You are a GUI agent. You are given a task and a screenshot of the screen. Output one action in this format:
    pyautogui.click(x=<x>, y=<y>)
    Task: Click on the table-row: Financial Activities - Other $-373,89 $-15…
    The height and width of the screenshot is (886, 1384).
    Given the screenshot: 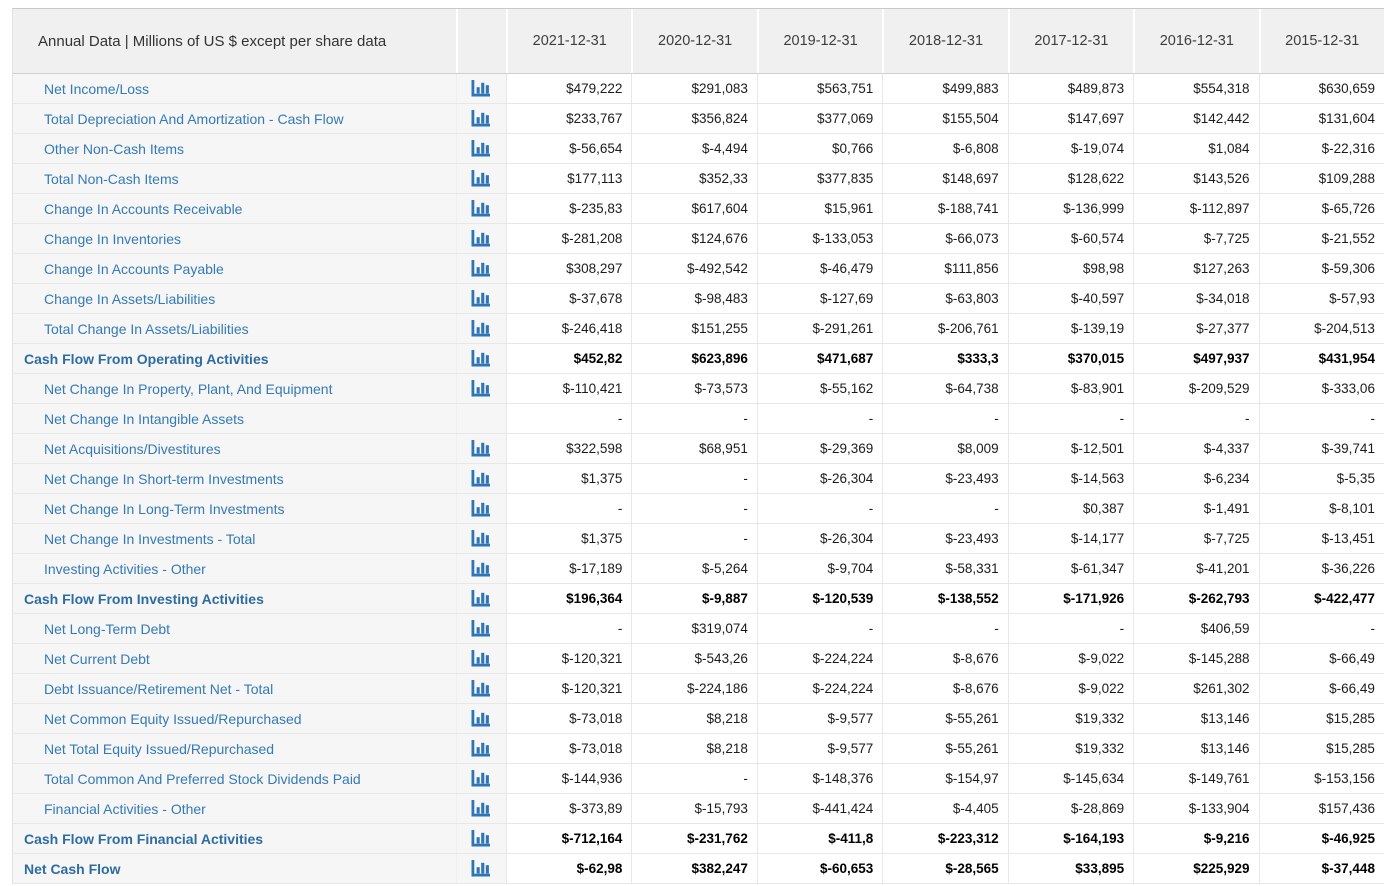 What is the action you would take?
    pyautogui.click(x=698, y=809)
    